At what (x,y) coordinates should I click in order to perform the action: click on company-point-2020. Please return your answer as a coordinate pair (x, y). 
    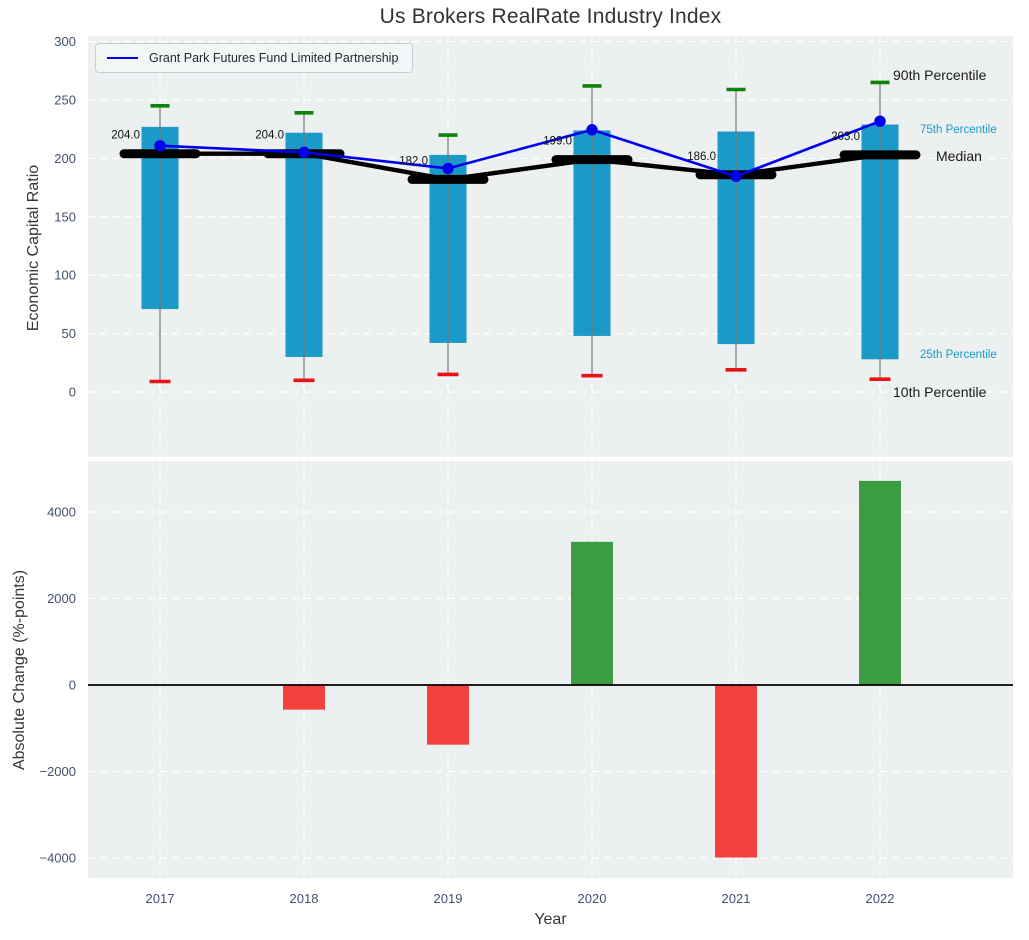
    Looking at the image, I should click on (592, 130).